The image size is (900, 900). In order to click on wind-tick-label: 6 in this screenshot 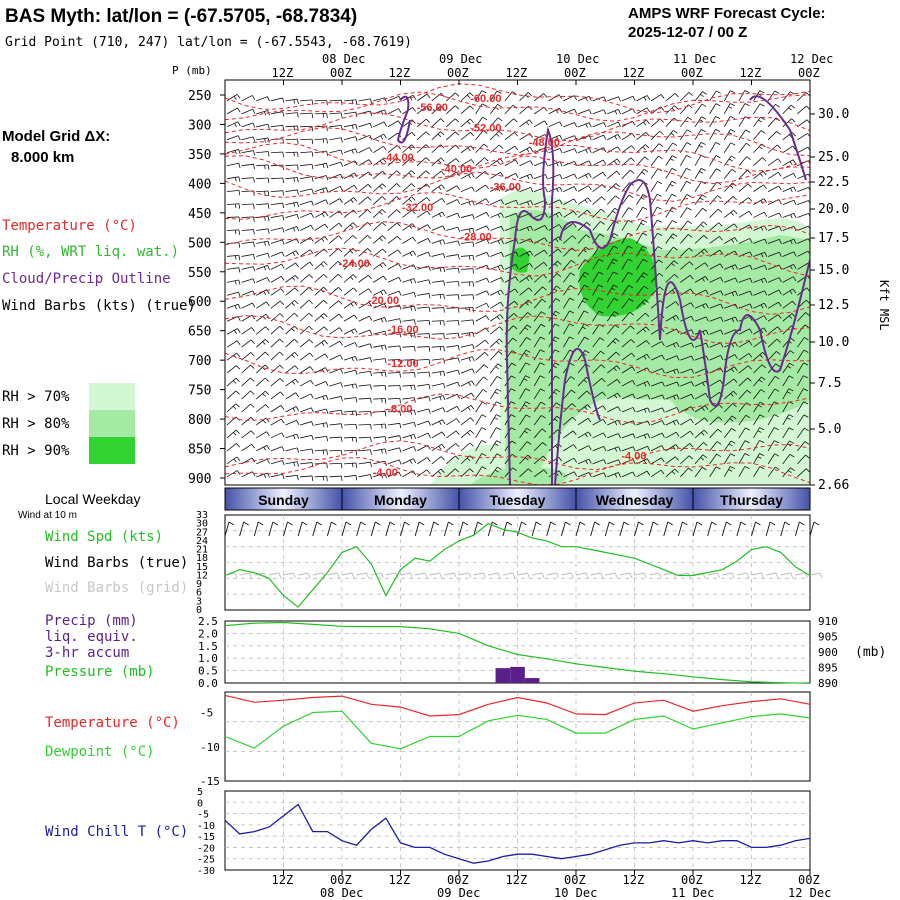, I will do `click(199, 593)`.